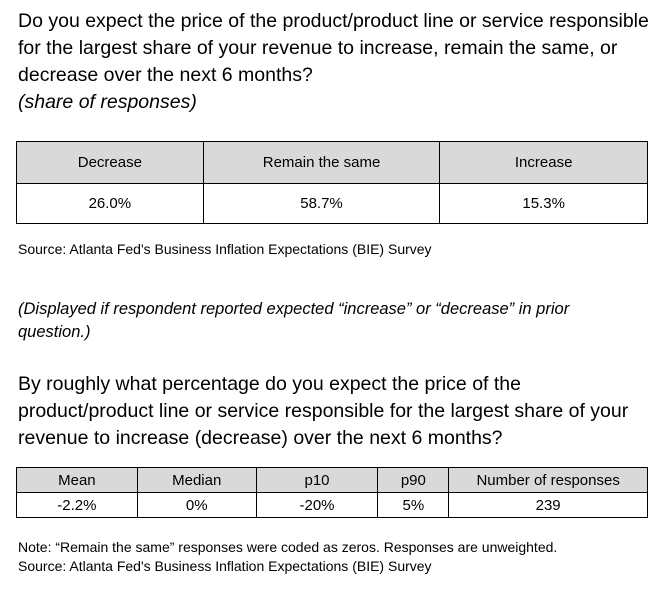  I want to click on table-header-row: Decrease Remain the same Increase, so click(332, 162).